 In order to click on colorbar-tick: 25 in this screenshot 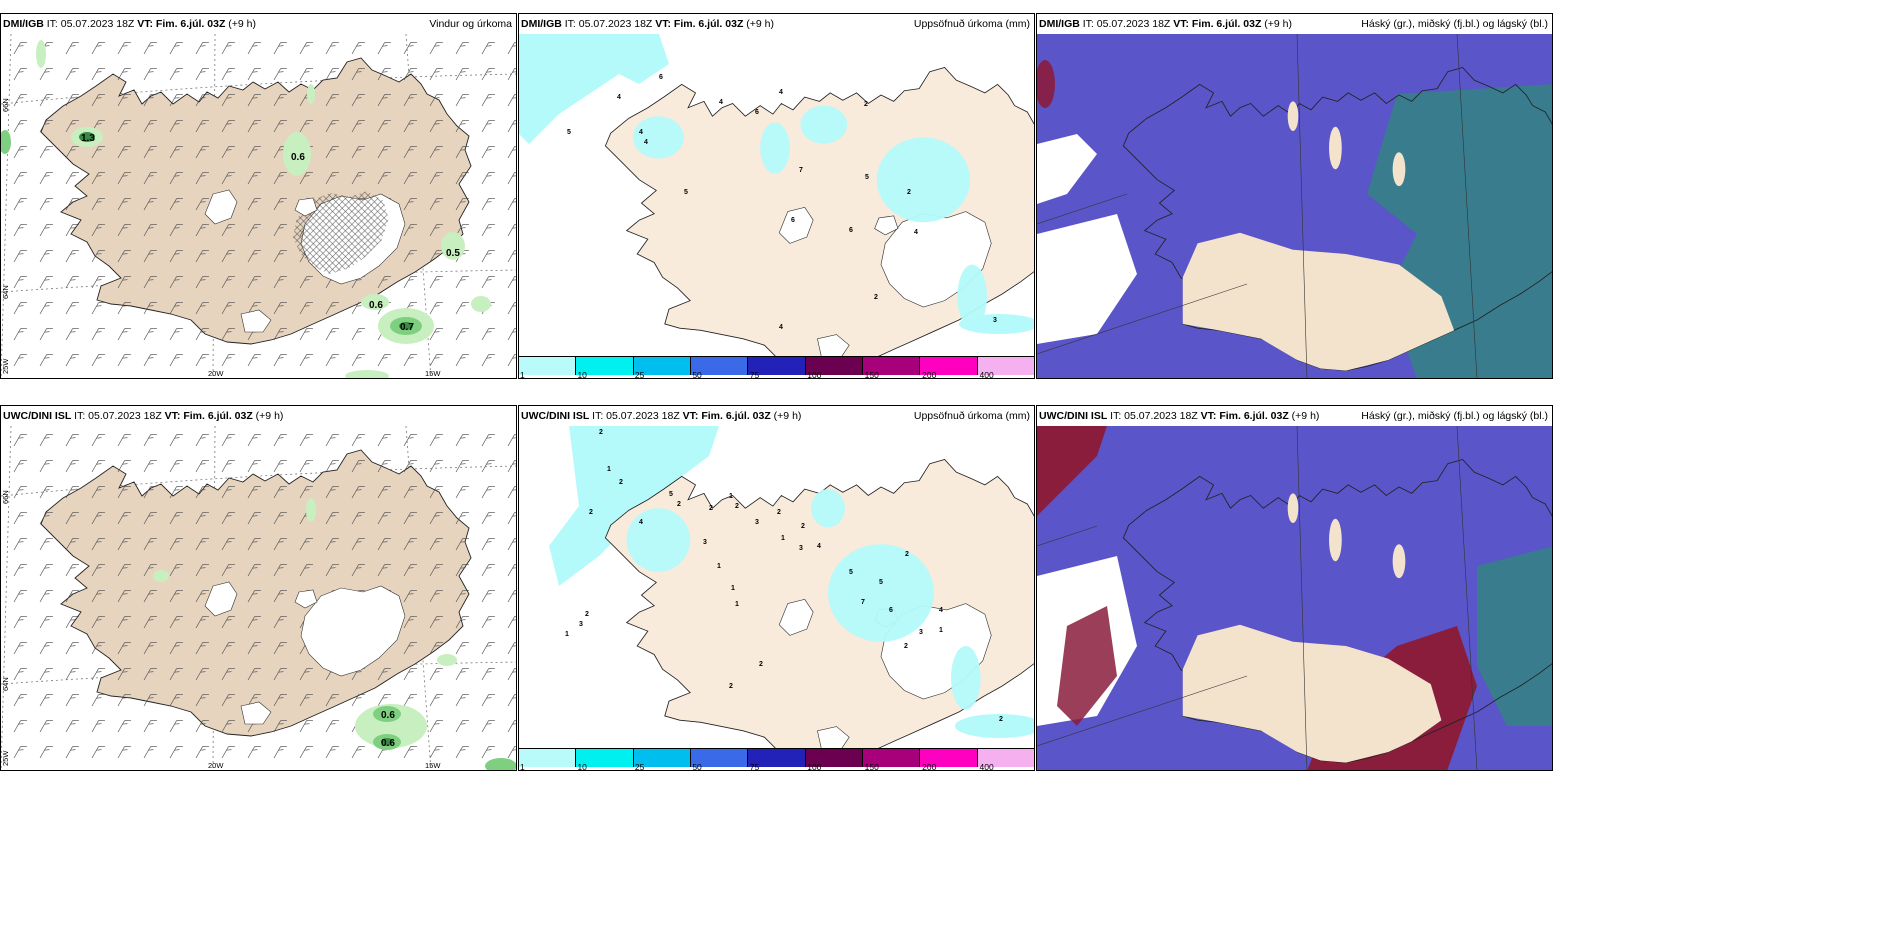, I will do `click(639, 766)`.